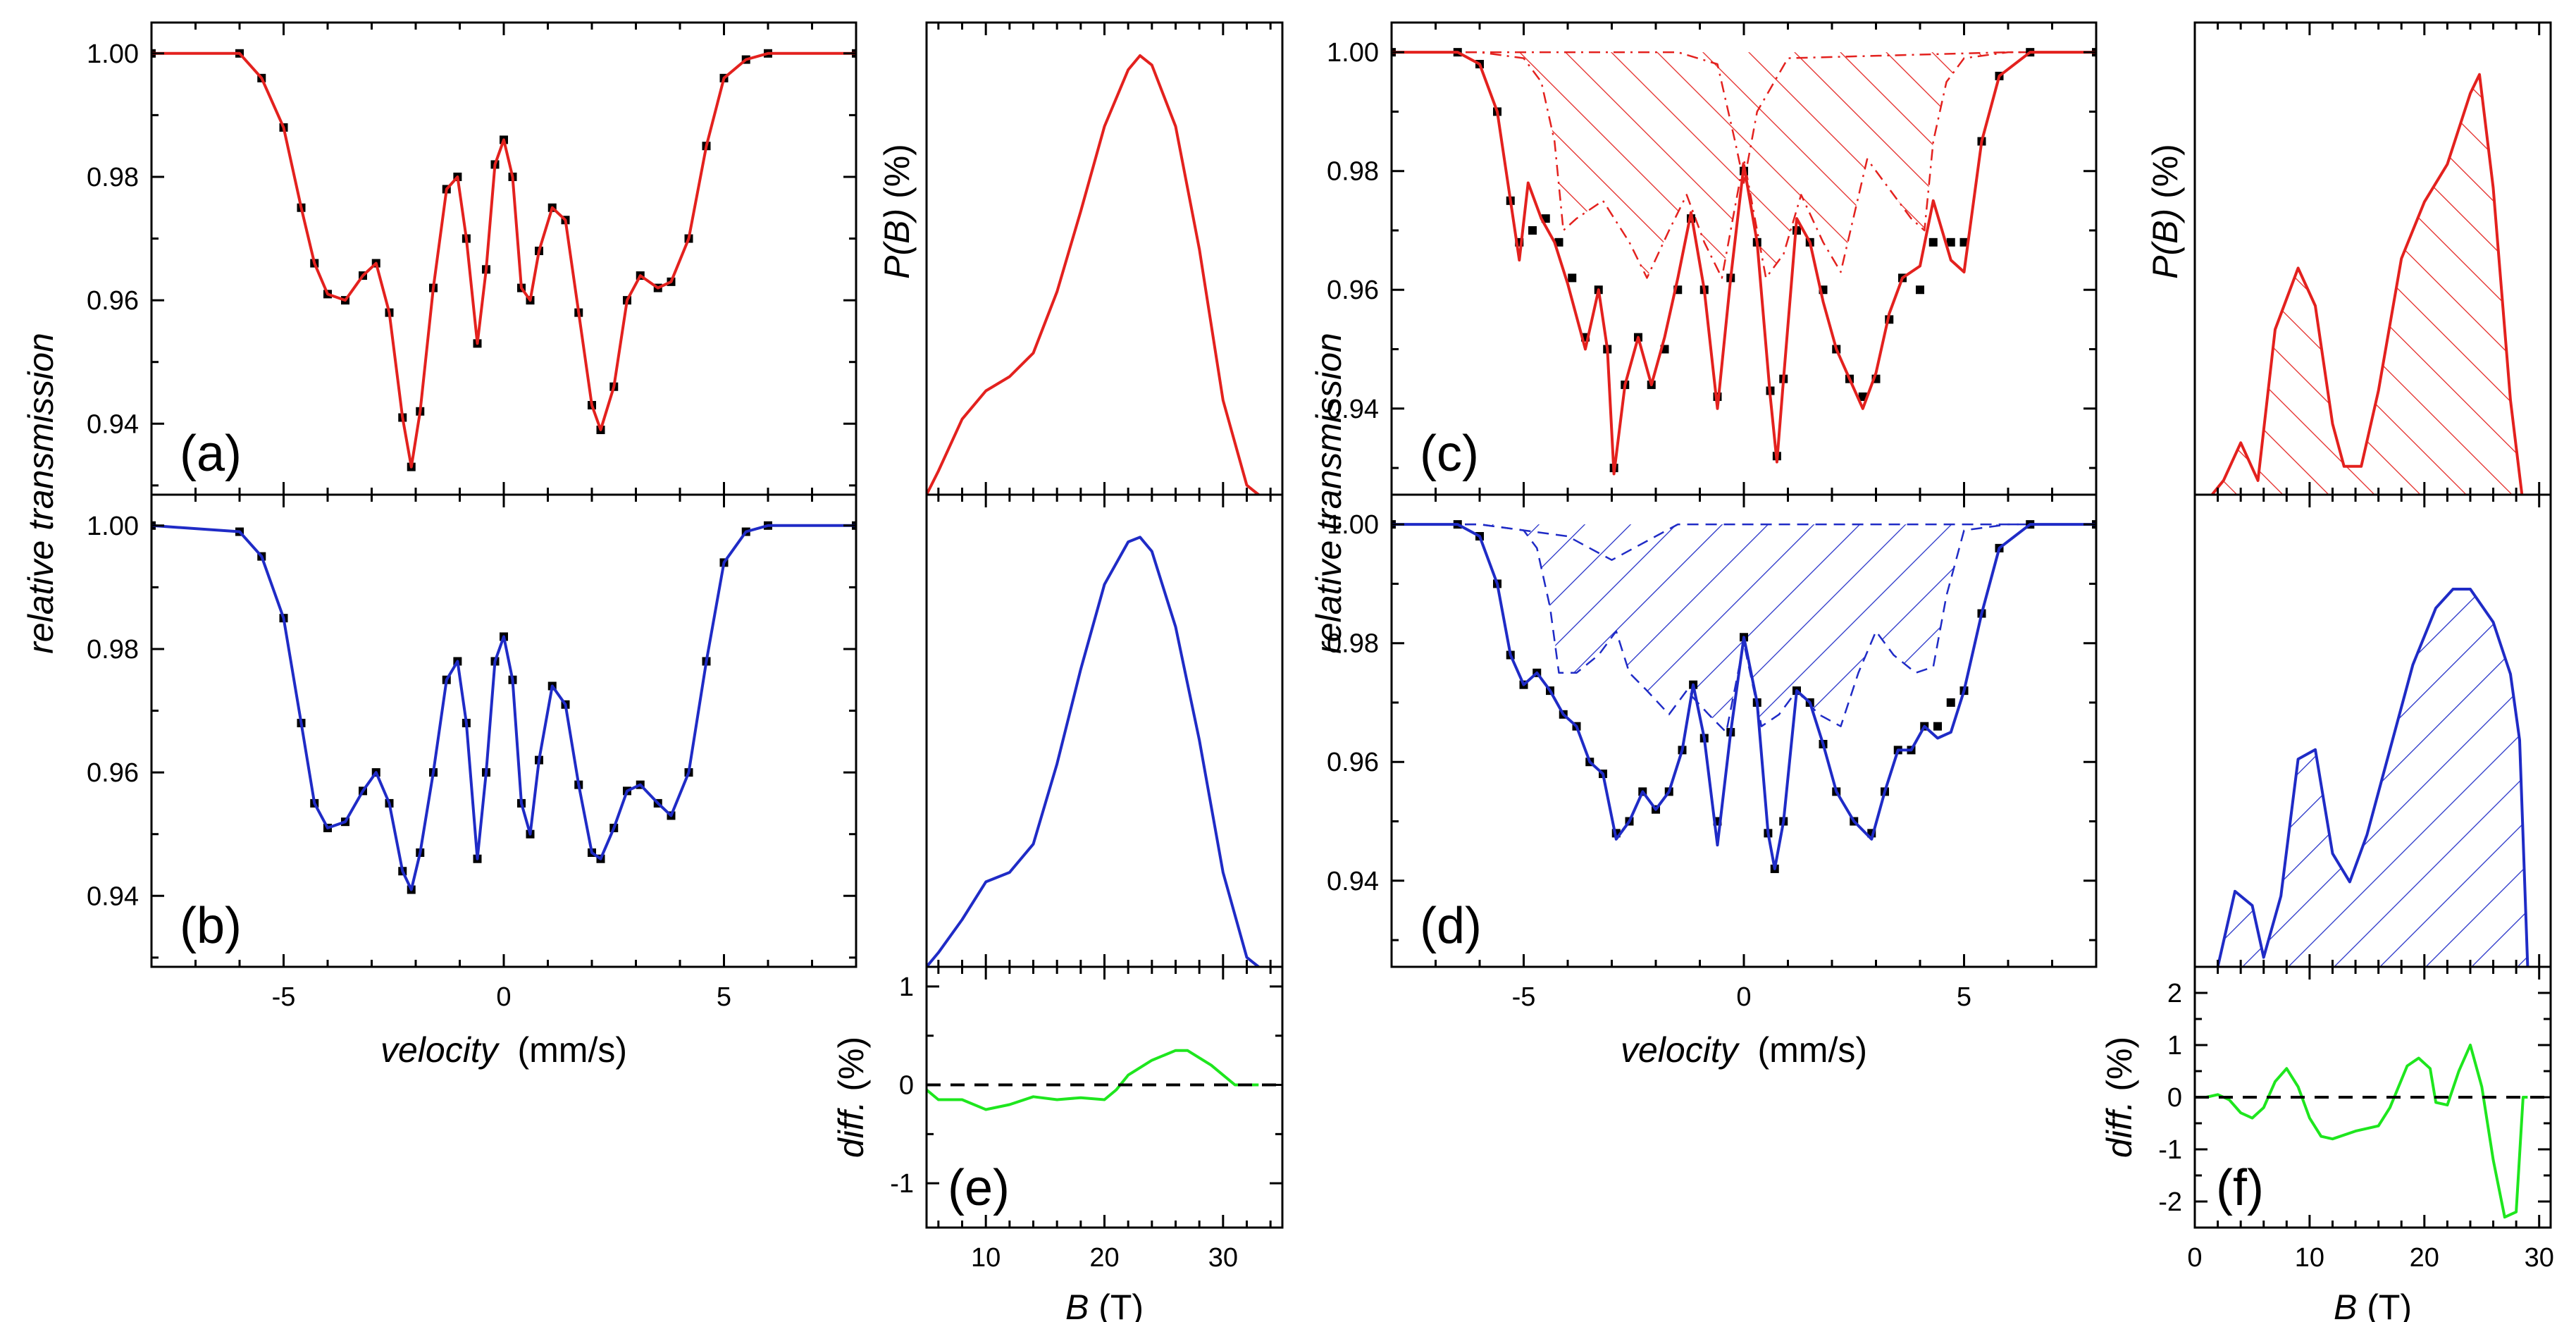  I want to click on panel-a: 0.94 0.96 0.98 1.00 (a), so click(472, 258).